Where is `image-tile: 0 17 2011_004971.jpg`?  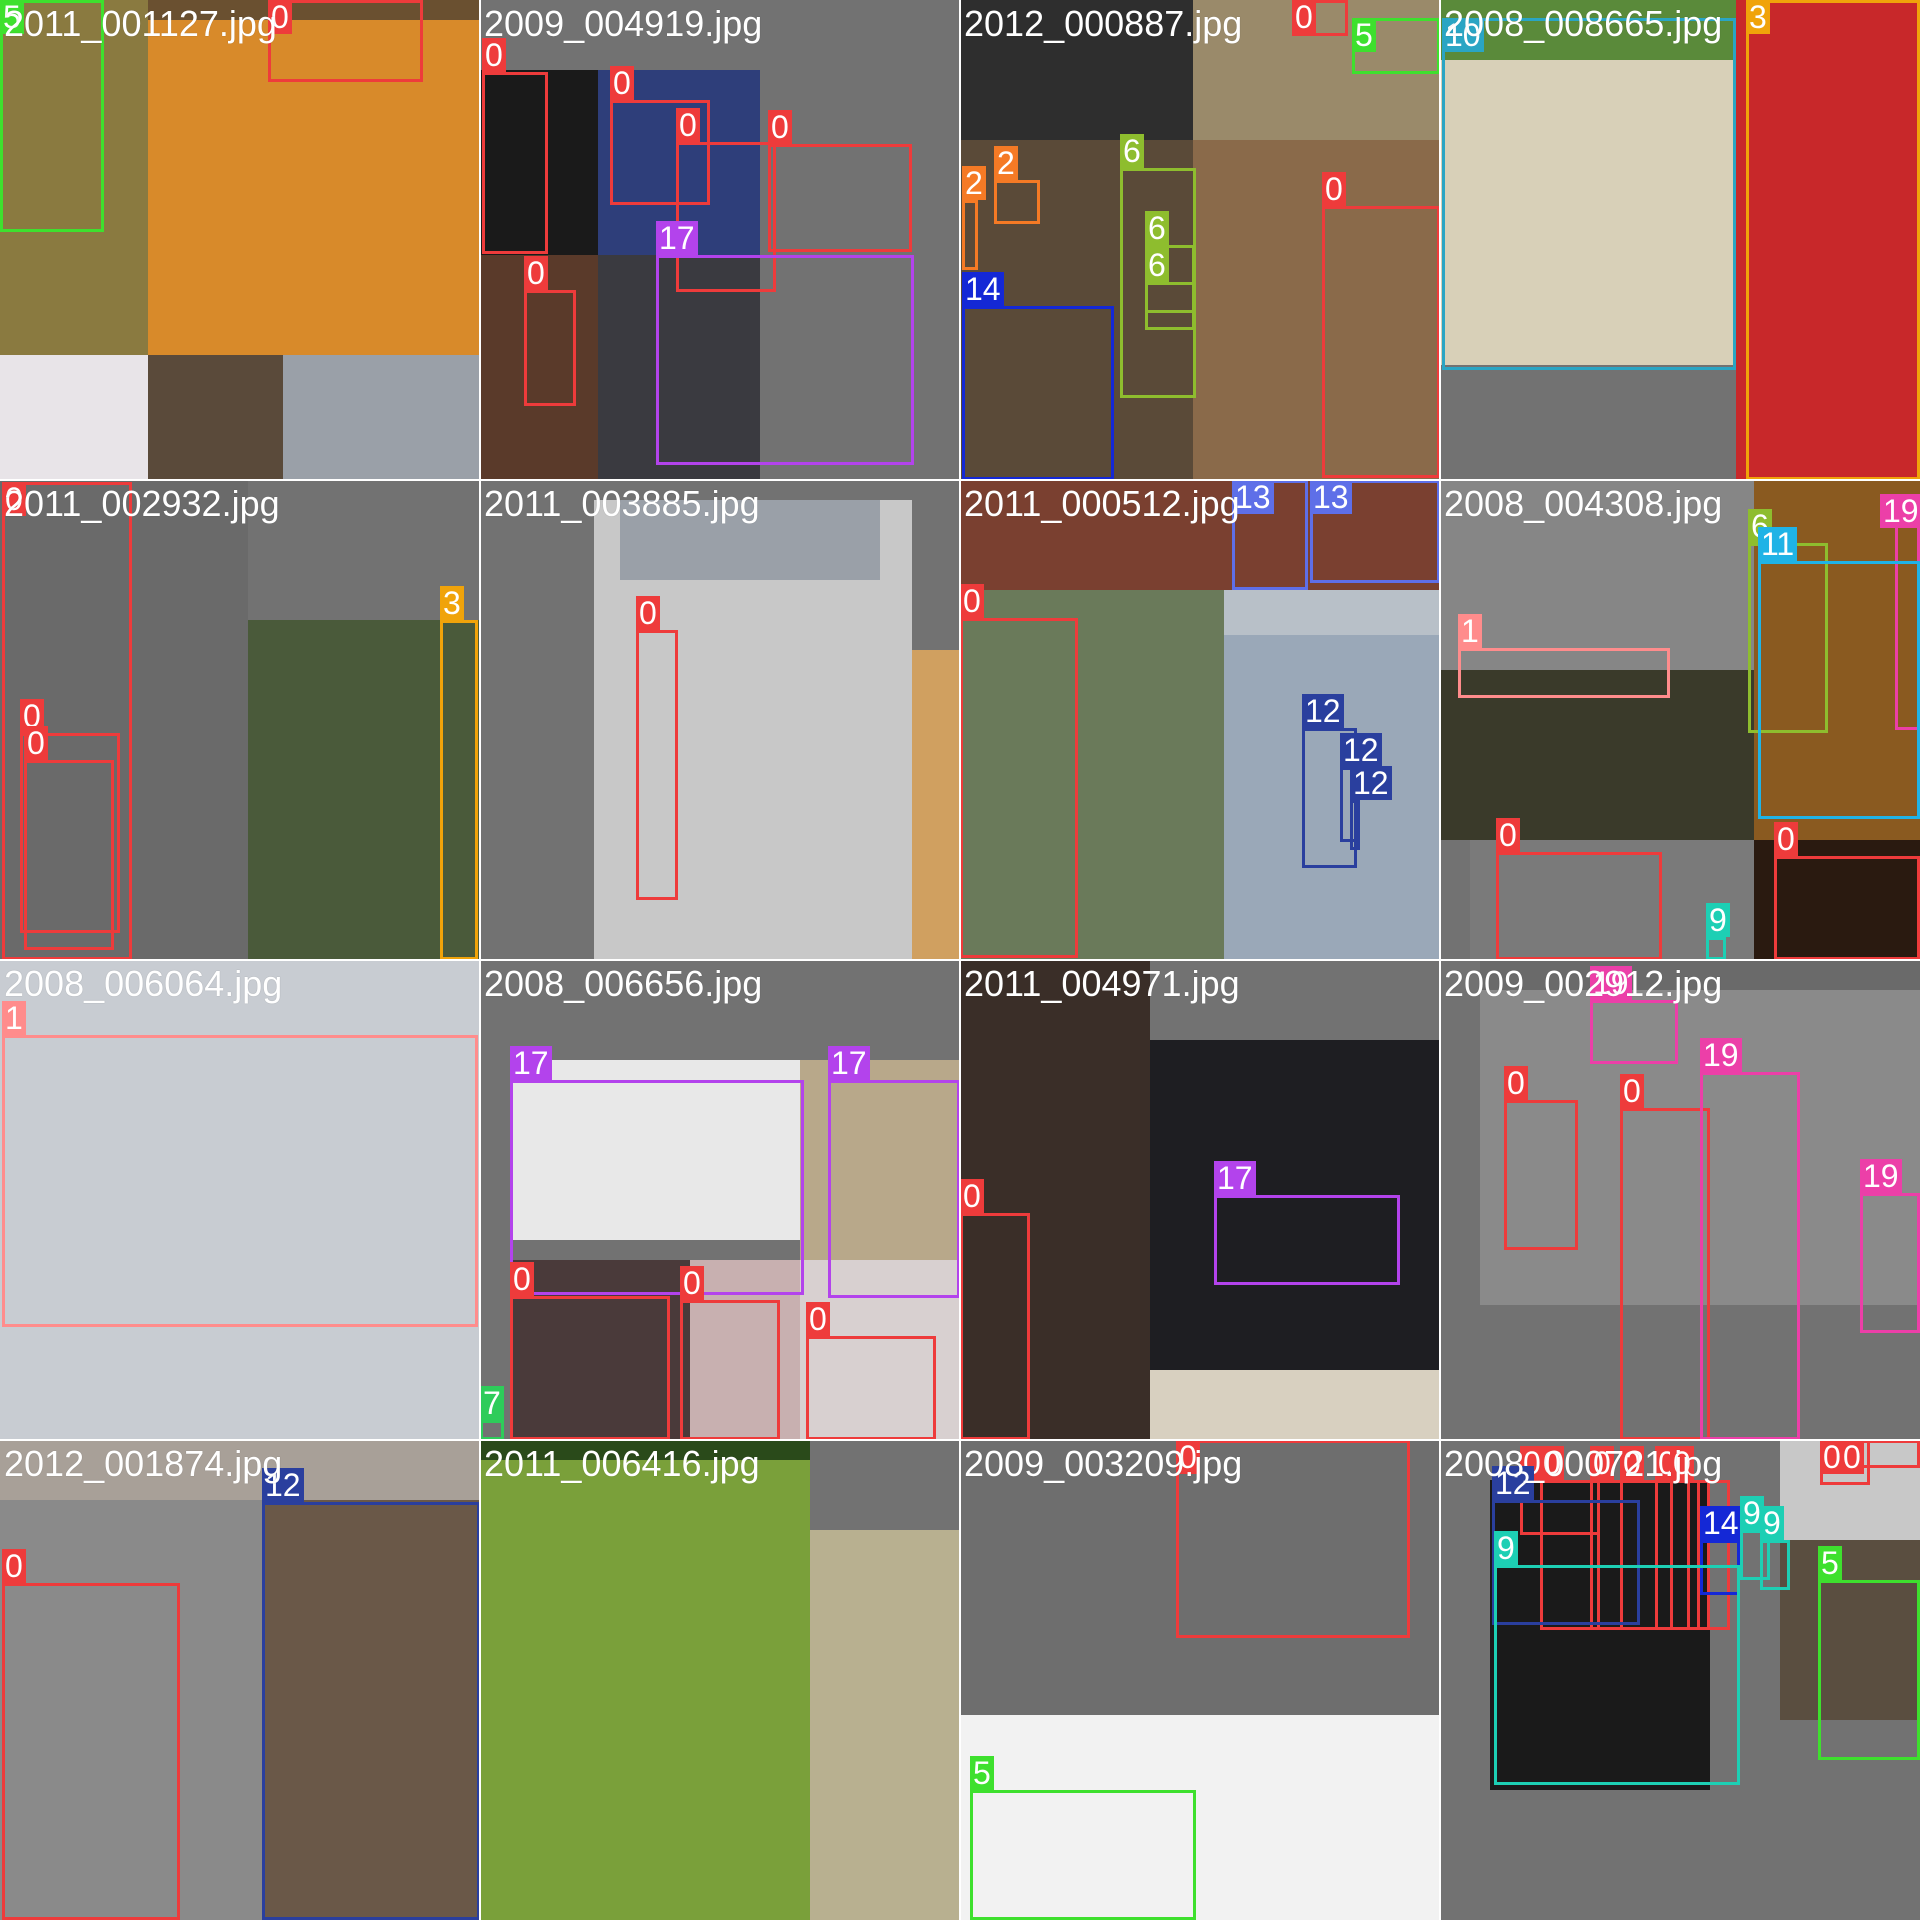 image-tile: 0 17 2011_004971.jpg is located at coordinates (1200, 1200).